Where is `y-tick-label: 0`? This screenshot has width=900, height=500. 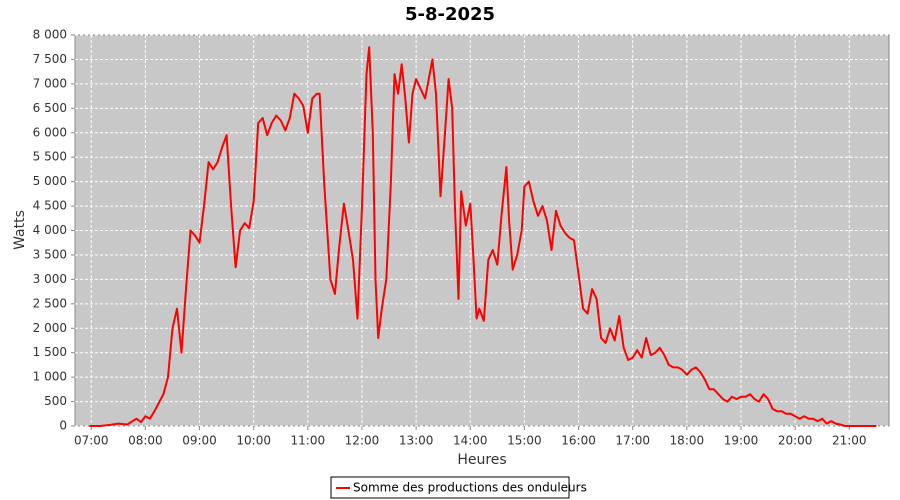 y-tick-label: 0 is located at coordinates (63, 426).